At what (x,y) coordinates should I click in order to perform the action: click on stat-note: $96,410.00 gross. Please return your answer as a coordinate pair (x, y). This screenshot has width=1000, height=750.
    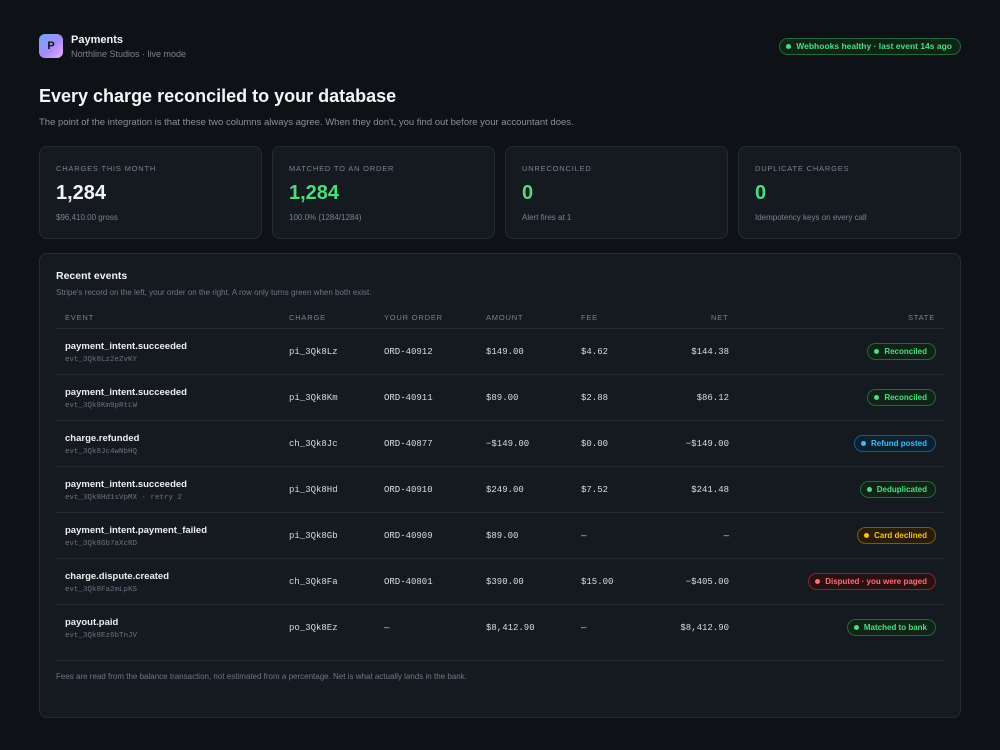
    Looking at the image, I should click on (87, 217).